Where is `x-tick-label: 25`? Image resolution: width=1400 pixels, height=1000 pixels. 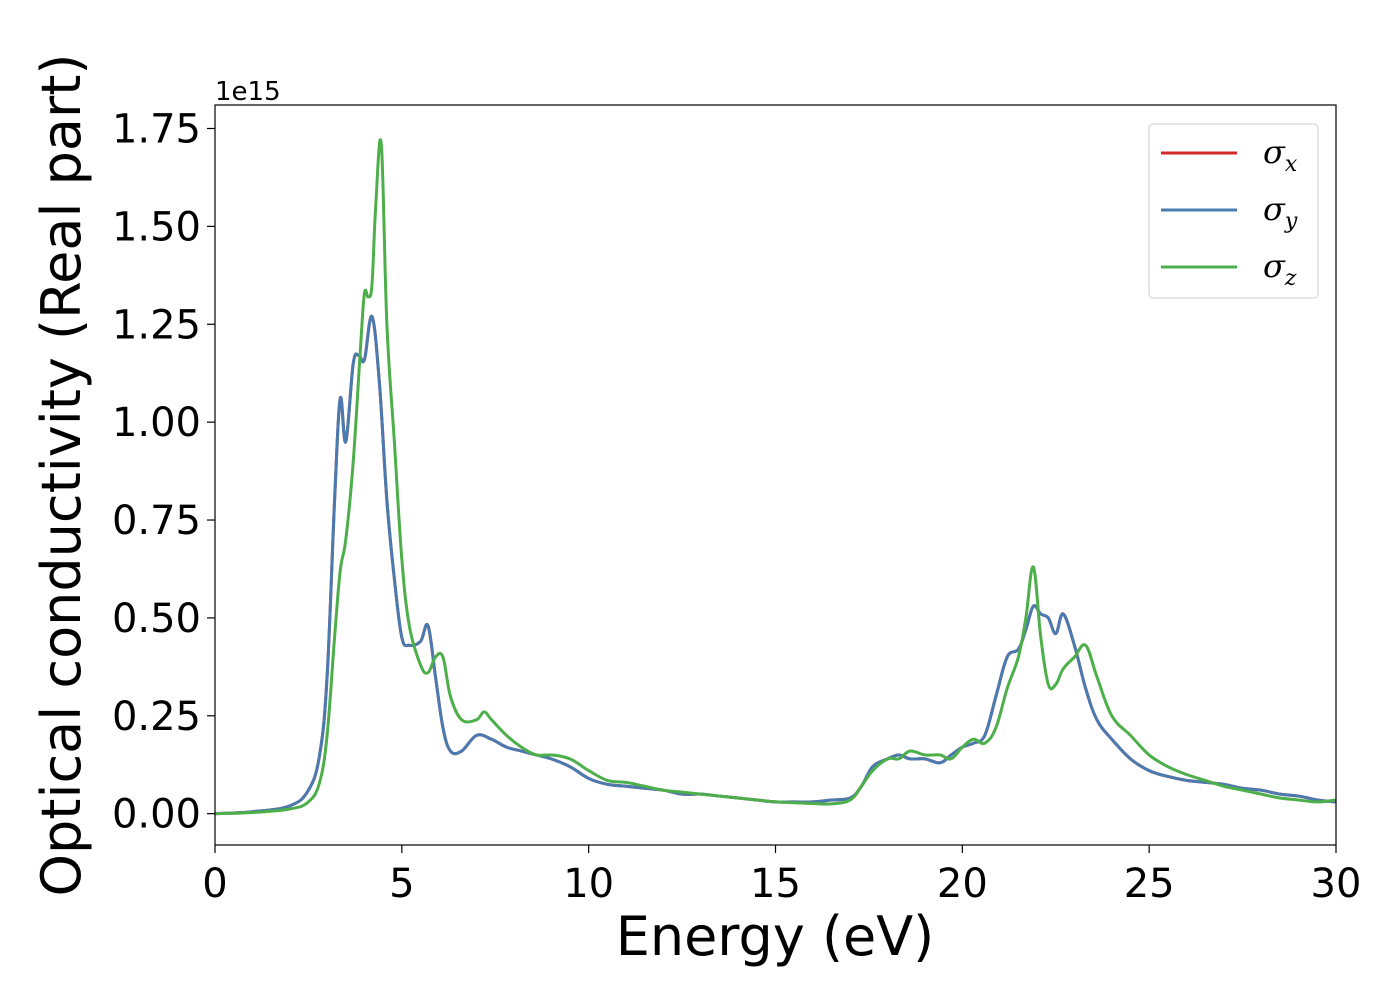 x-tick-label: 25 is located at coordinates (1149, 884).